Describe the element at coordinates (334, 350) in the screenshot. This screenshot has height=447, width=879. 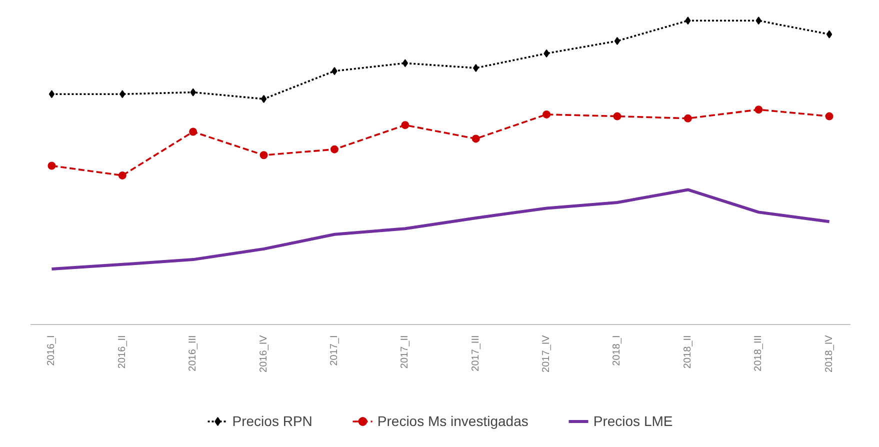
I see `x-tick-label: 2017_I` at that location.